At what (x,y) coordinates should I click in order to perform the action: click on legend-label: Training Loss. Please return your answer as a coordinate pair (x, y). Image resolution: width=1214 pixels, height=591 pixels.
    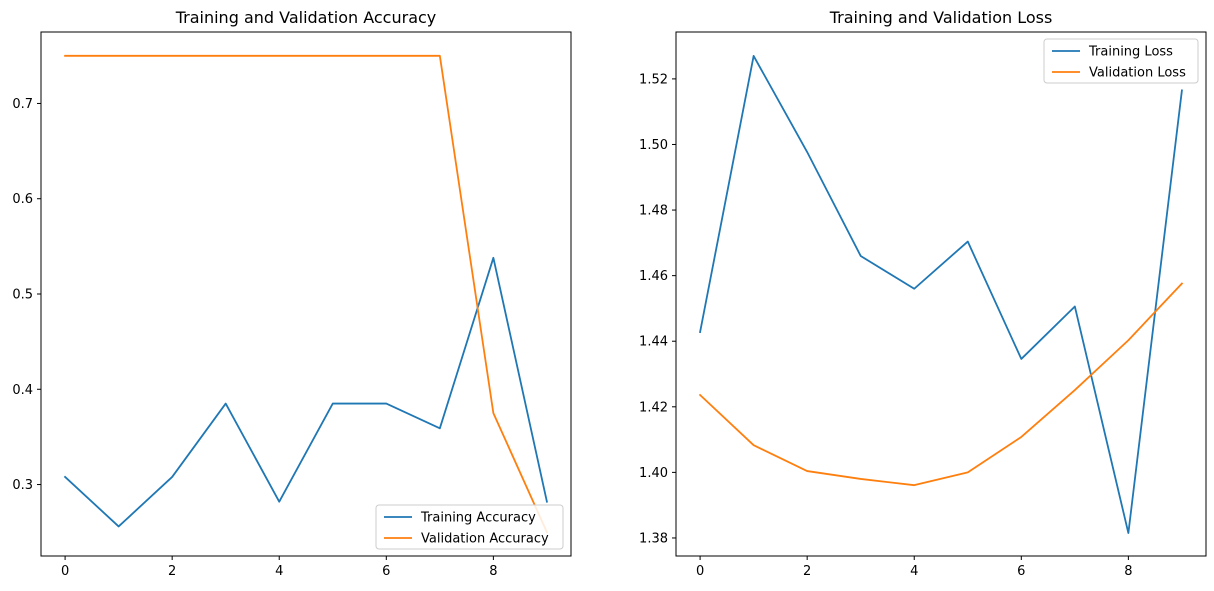
    Looking at the image, I should click on (1130, 52).